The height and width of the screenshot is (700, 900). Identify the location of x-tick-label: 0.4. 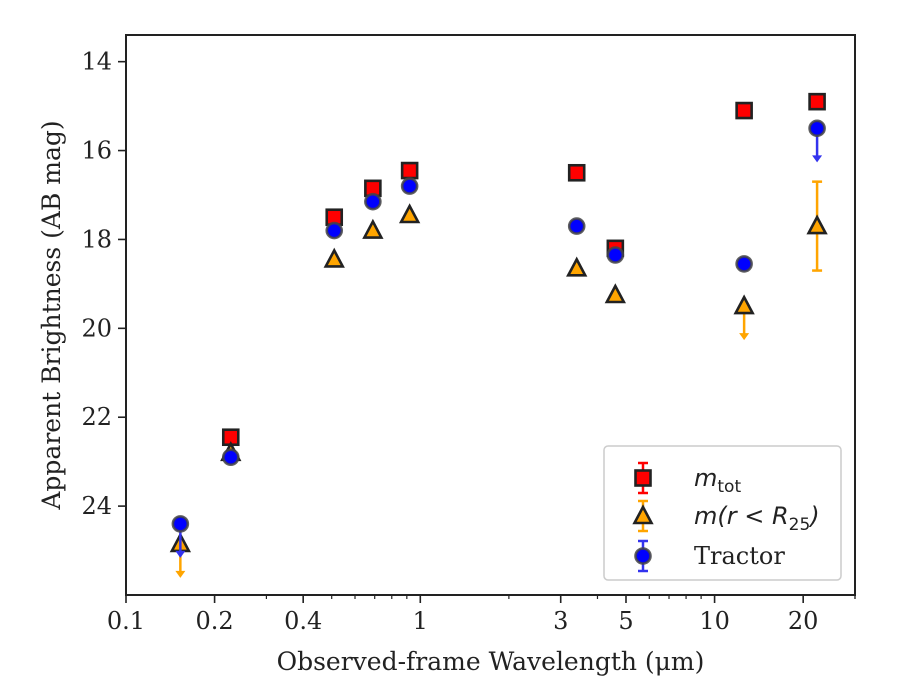
(303, 621).